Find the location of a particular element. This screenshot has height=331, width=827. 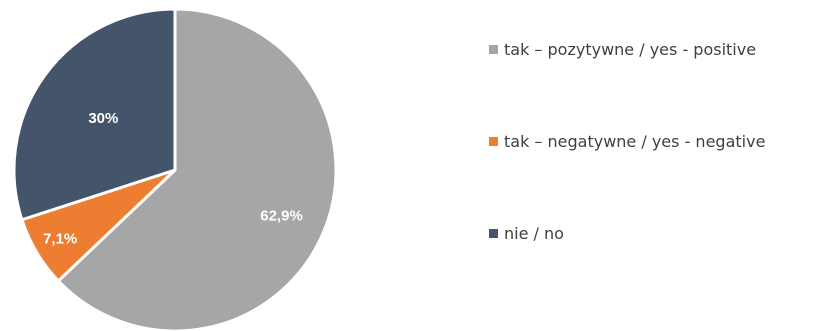

pie-slice-no is located at coordinates (94, 114).